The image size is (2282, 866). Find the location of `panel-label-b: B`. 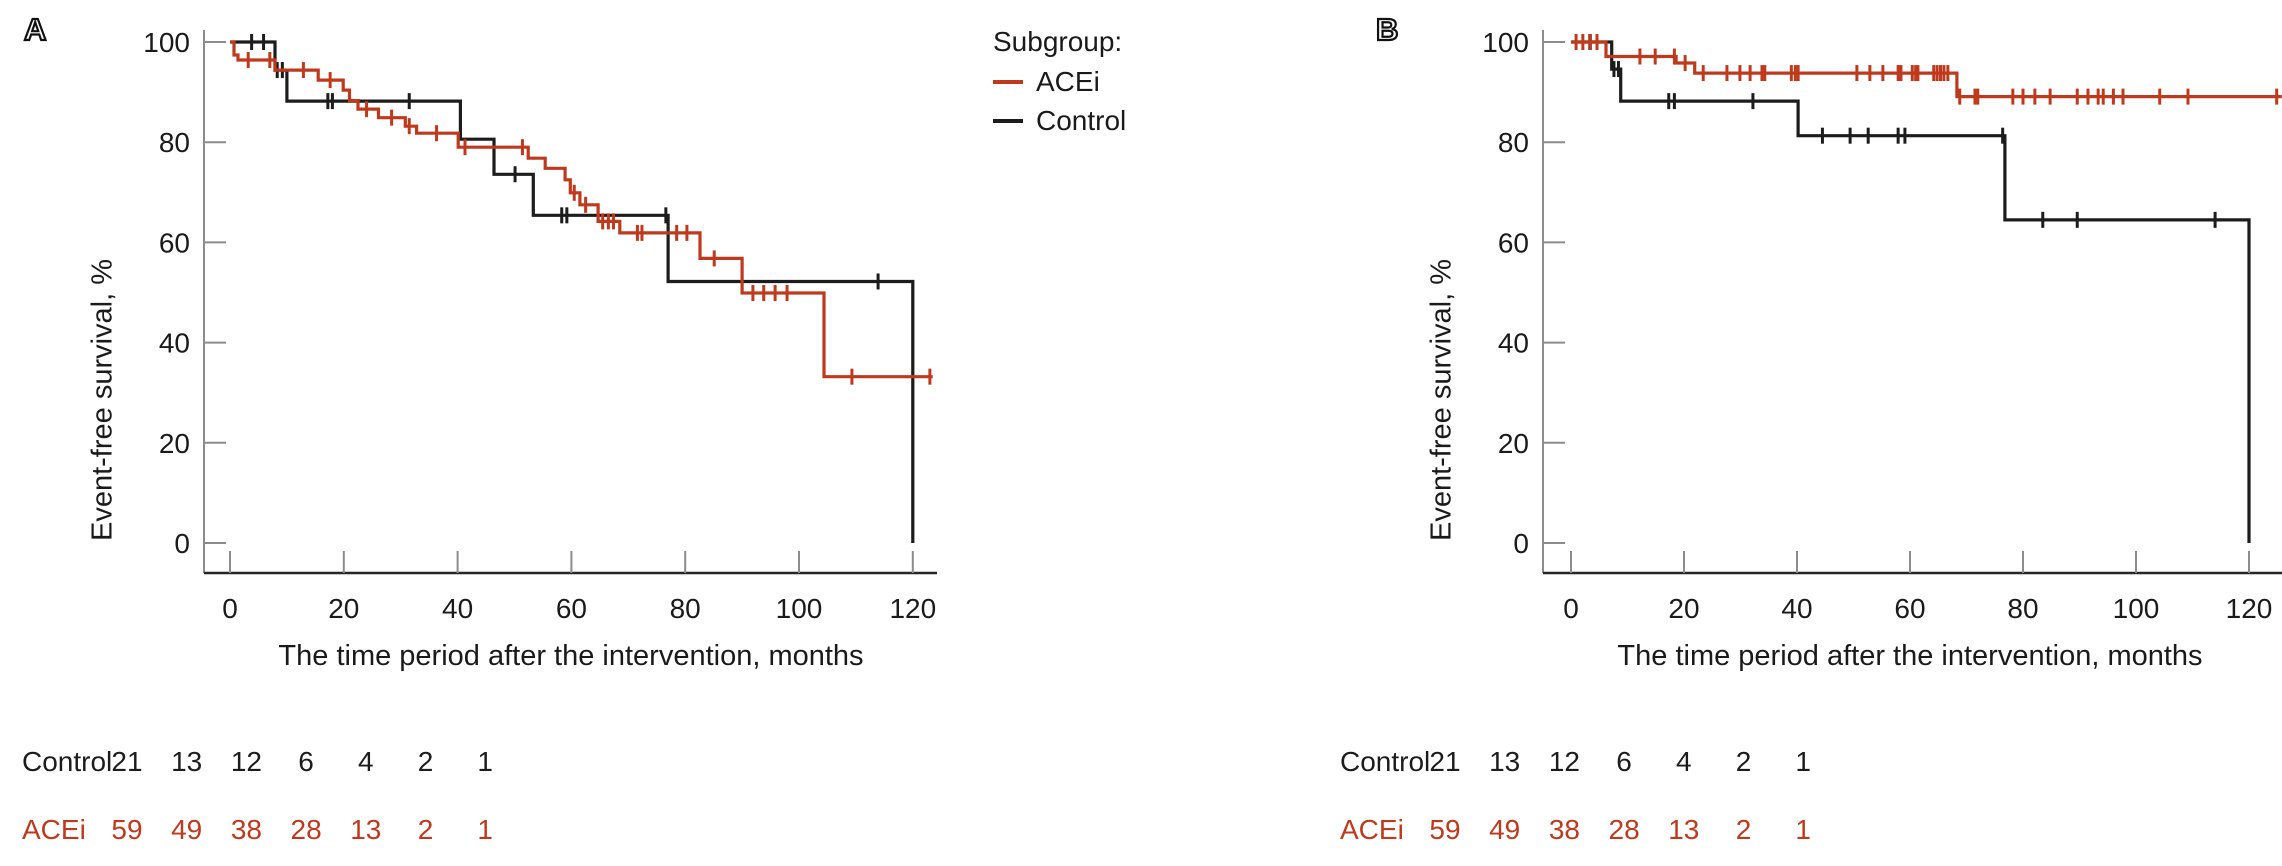

panel-label-b: B is located at coordinates (1387, 29).